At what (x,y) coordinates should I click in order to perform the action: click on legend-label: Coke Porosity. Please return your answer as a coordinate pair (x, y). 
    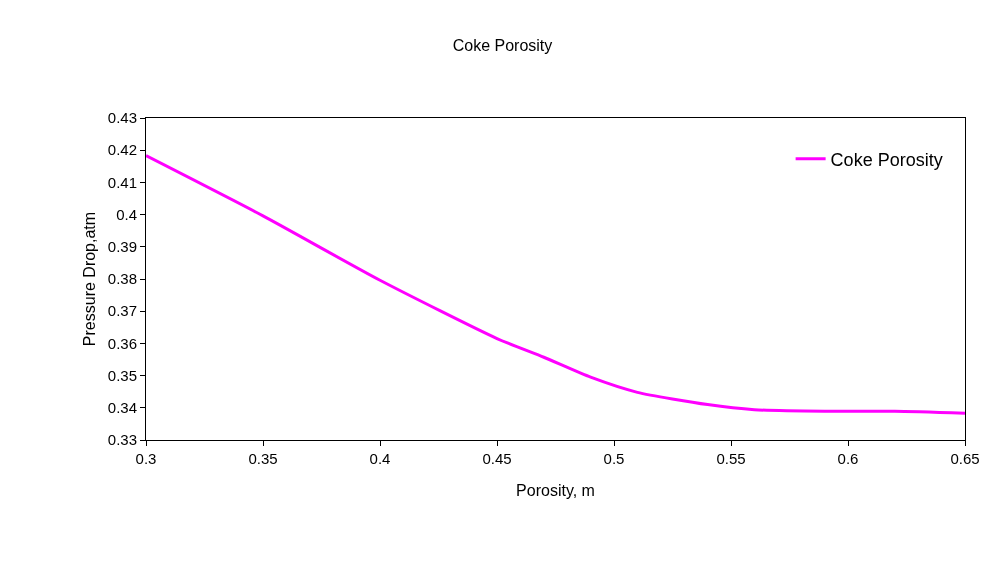
    Looking at the image, I should click on (886, 159).